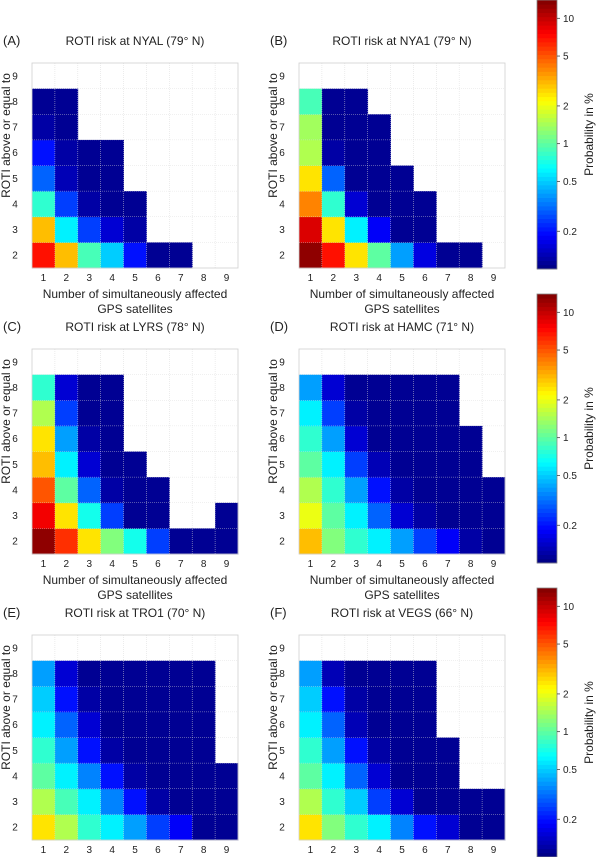  I want to click on y-tick-label: 7, so click(15, 414).